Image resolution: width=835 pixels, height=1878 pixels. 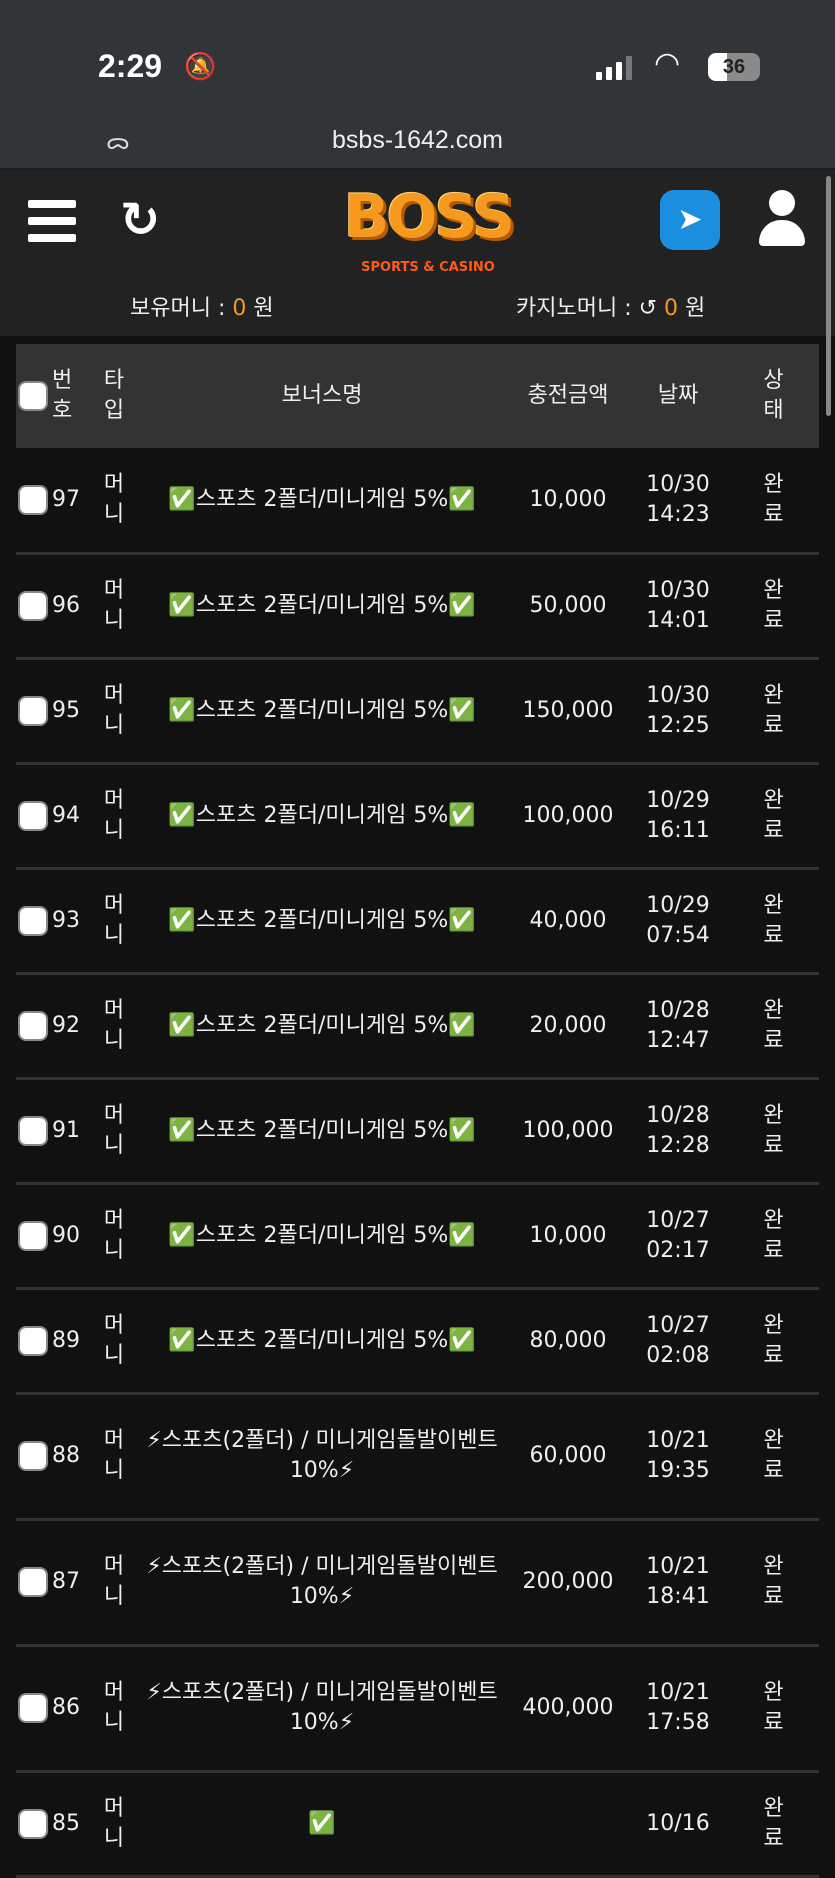 I want to click on silent-bell-icon: 🔕, so click(x=200, y=67).